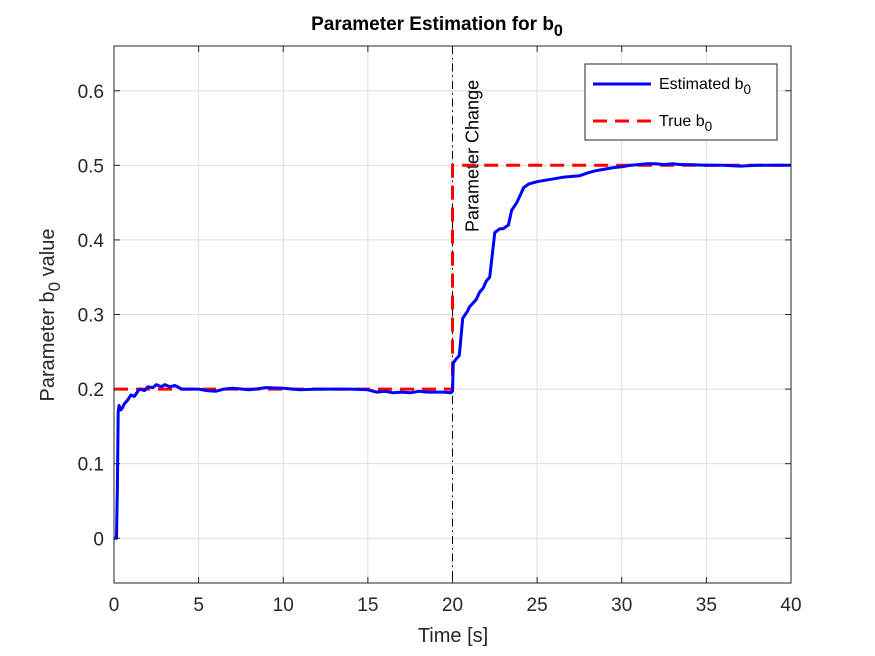 This screenshot has width=875, height=656. I want to click on y-tick-label: 0.4, so click(91, 241).